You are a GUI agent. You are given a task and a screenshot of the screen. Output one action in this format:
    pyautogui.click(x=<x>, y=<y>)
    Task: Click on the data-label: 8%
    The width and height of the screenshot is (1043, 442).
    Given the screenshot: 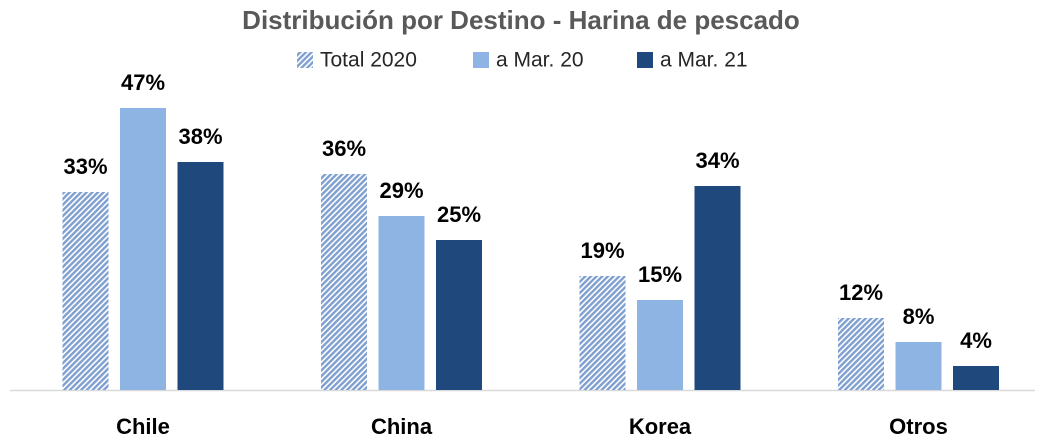 What is the action you would take?
    pyautogui.click(x=919, y=316)
    